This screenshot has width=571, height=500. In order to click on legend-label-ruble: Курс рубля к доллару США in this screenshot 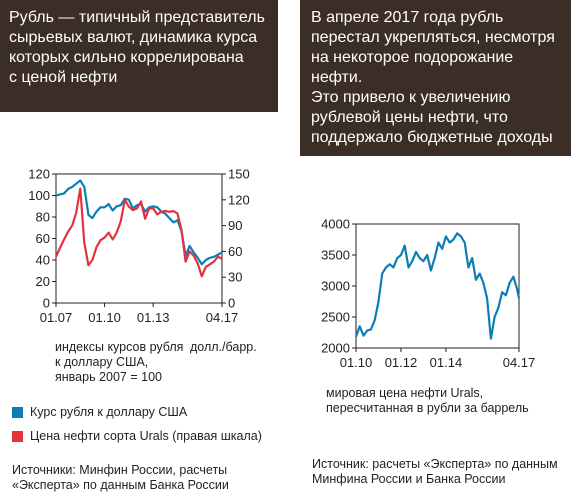, I will do `click(109, 412)`.